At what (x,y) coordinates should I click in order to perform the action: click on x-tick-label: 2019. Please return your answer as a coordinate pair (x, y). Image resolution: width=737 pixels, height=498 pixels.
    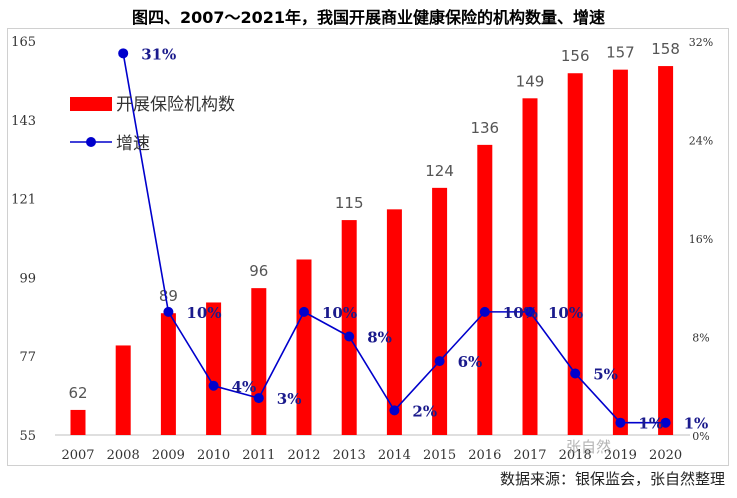
    Looking at the image, I should click on (620, 455).